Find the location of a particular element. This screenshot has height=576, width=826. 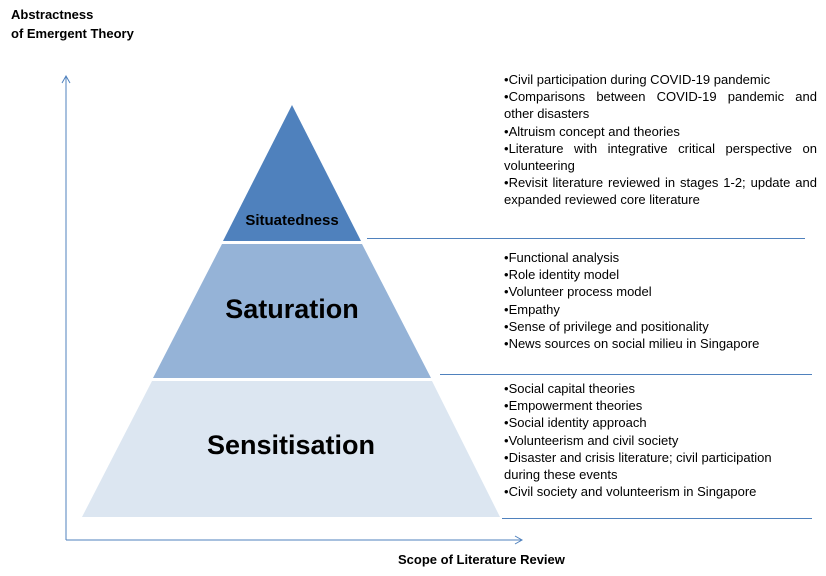

y-axis-label-line2: of Emergent Theory is located at coordinates (72, 33).